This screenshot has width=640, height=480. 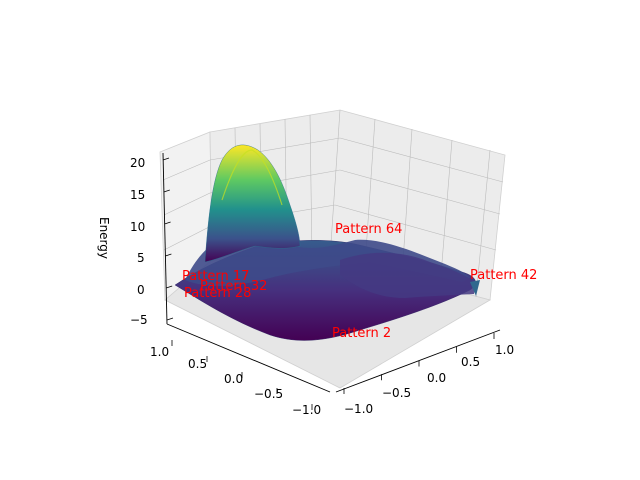 What do you see at coordinates (104, 238) in the screenshot?
I see `z-axis-title: Energy` at bounding box center [104, 238].